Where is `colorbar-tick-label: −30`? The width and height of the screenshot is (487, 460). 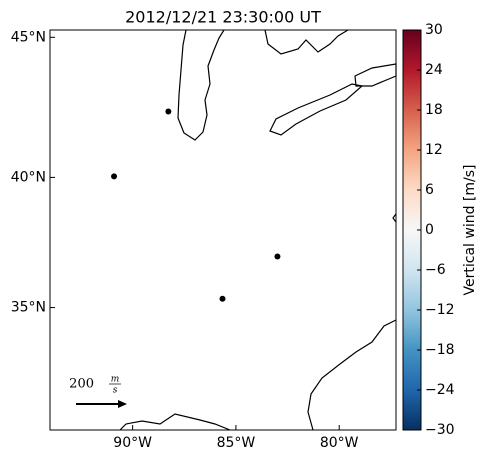
colorbar-tick-label: −30 is located at coordinates (440, 430).